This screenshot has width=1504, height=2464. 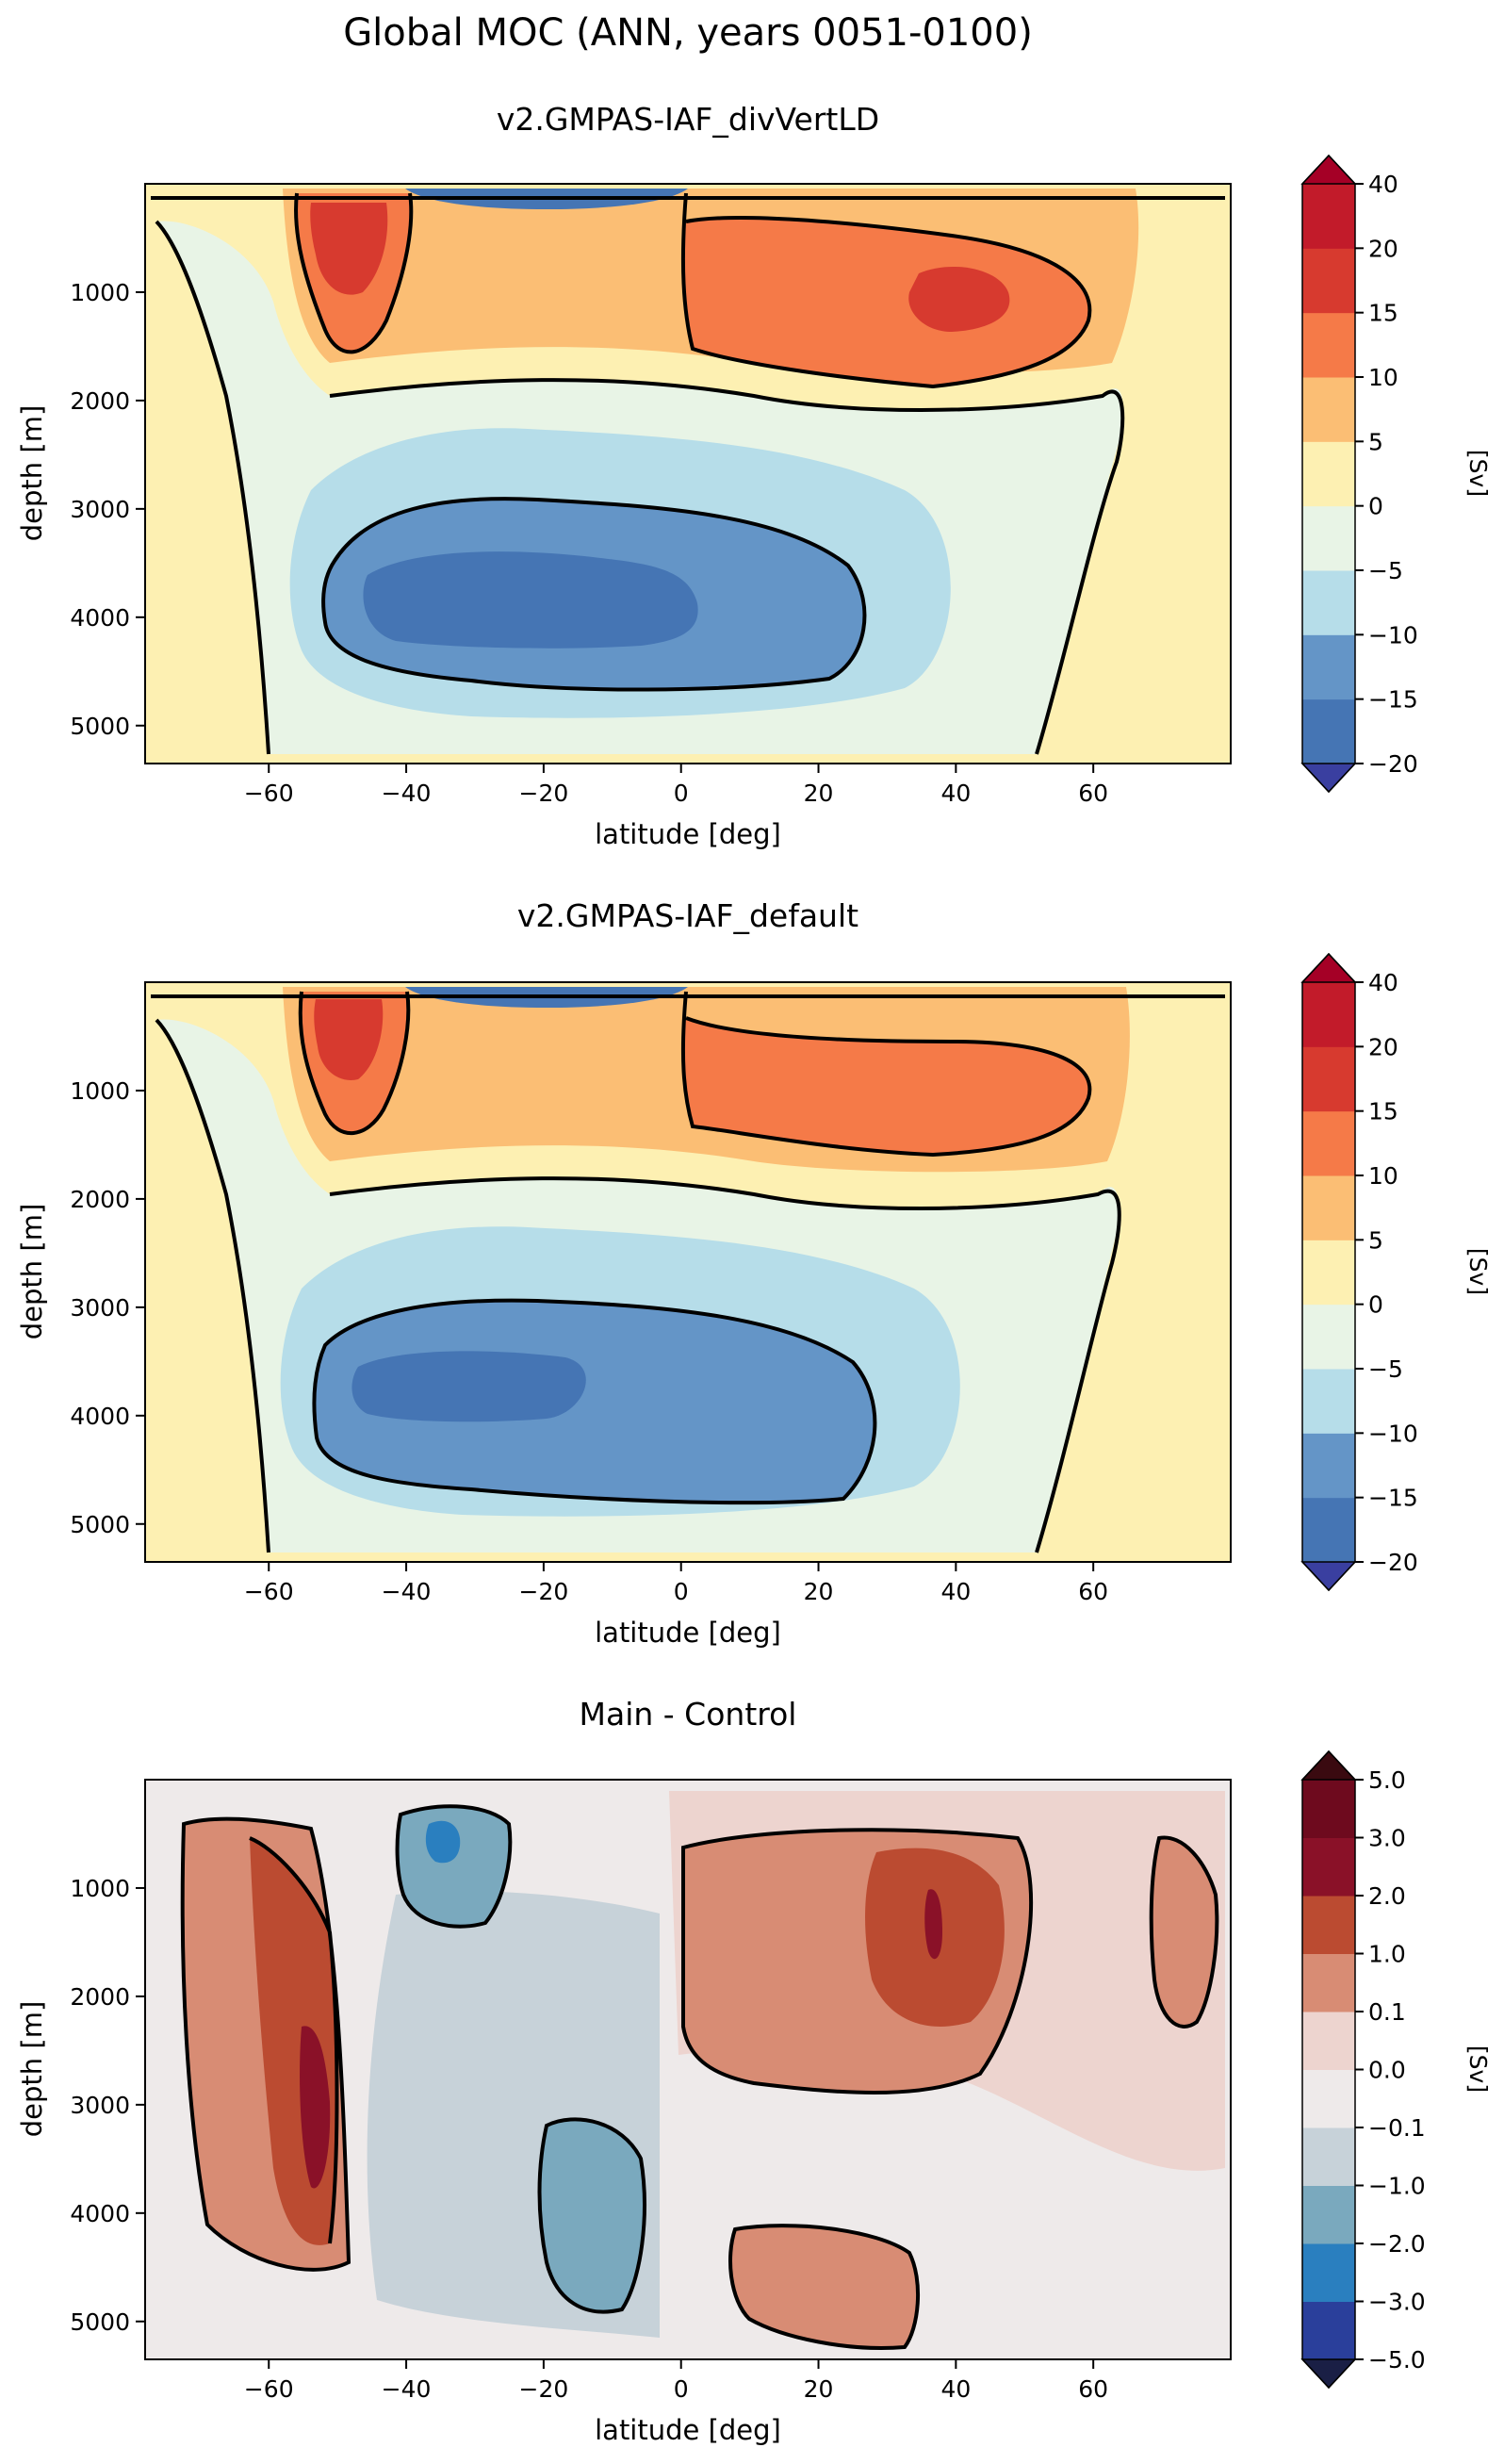 I want to click on colorbar: −20 −15 −10 −5 0 5 10 15 20 40, so click(x=1359, y=474).